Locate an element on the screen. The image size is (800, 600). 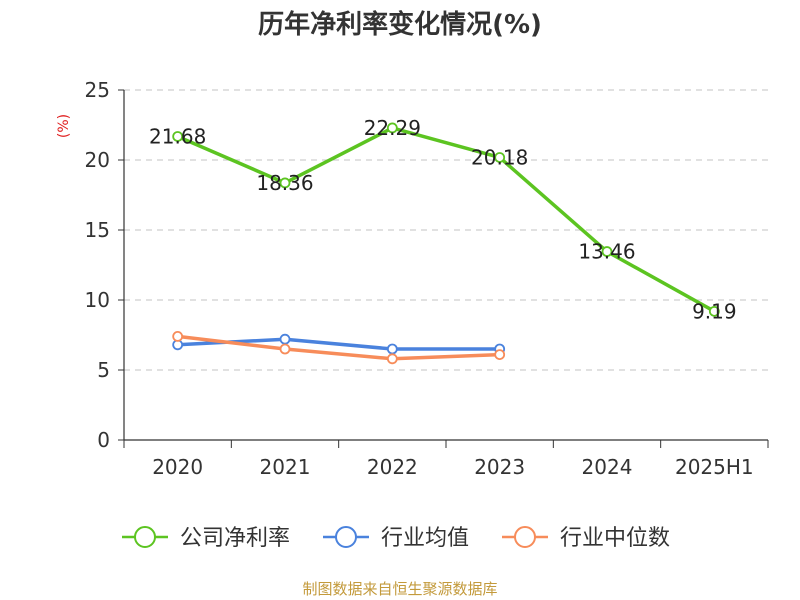
legend-label: 行业中位数 is located at coordinates (615, 538).